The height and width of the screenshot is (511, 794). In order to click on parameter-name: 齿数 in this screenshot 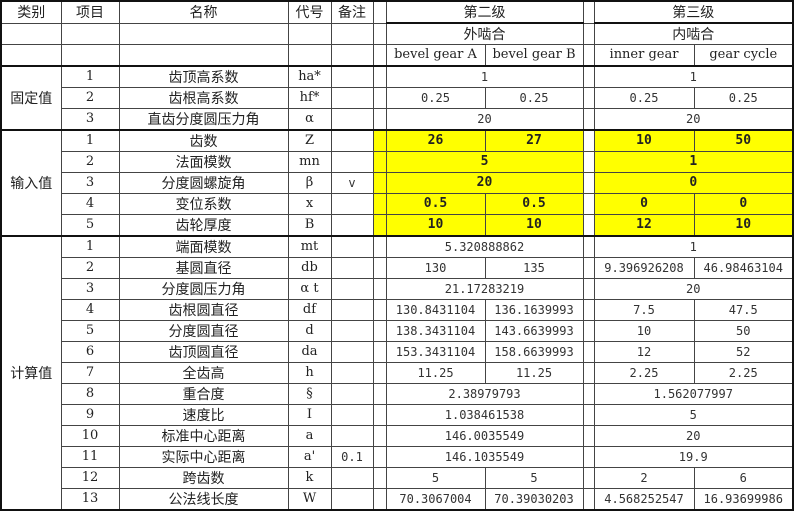, I will do `click(203, 140)`.